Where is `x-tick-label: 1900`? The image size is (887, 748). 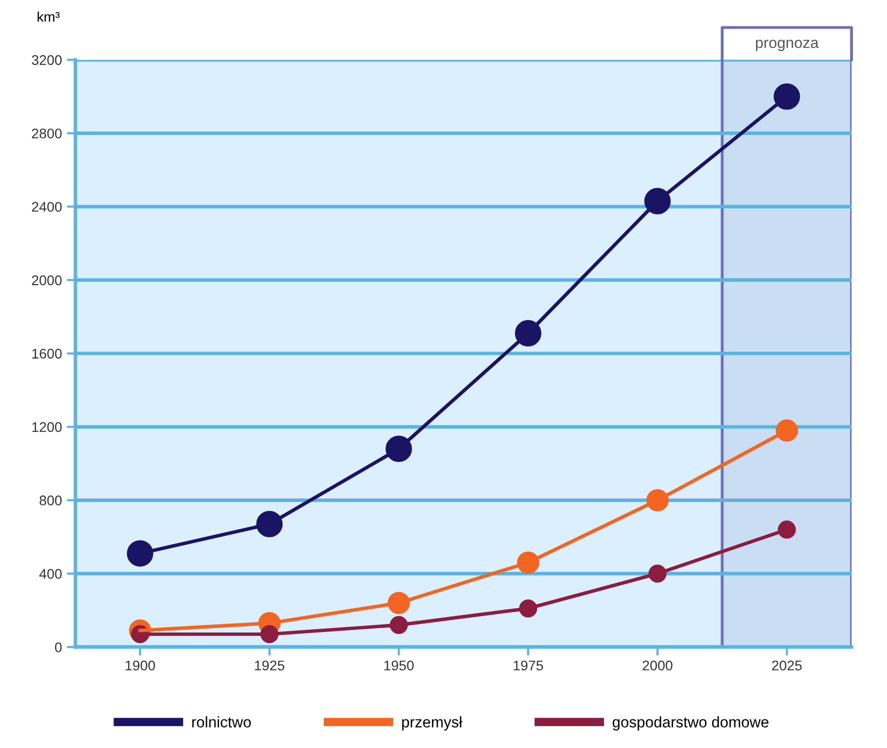
x-tick-label: 1900 is located at coordinates (140, 665).